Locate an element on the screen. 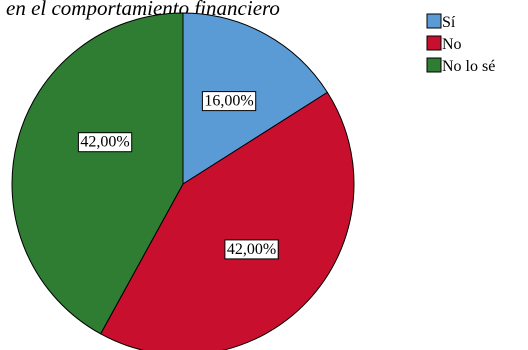 The height and width of the screenshot is (350, 528). data-label-no: 42,00% is located at coordinates (251, 249).